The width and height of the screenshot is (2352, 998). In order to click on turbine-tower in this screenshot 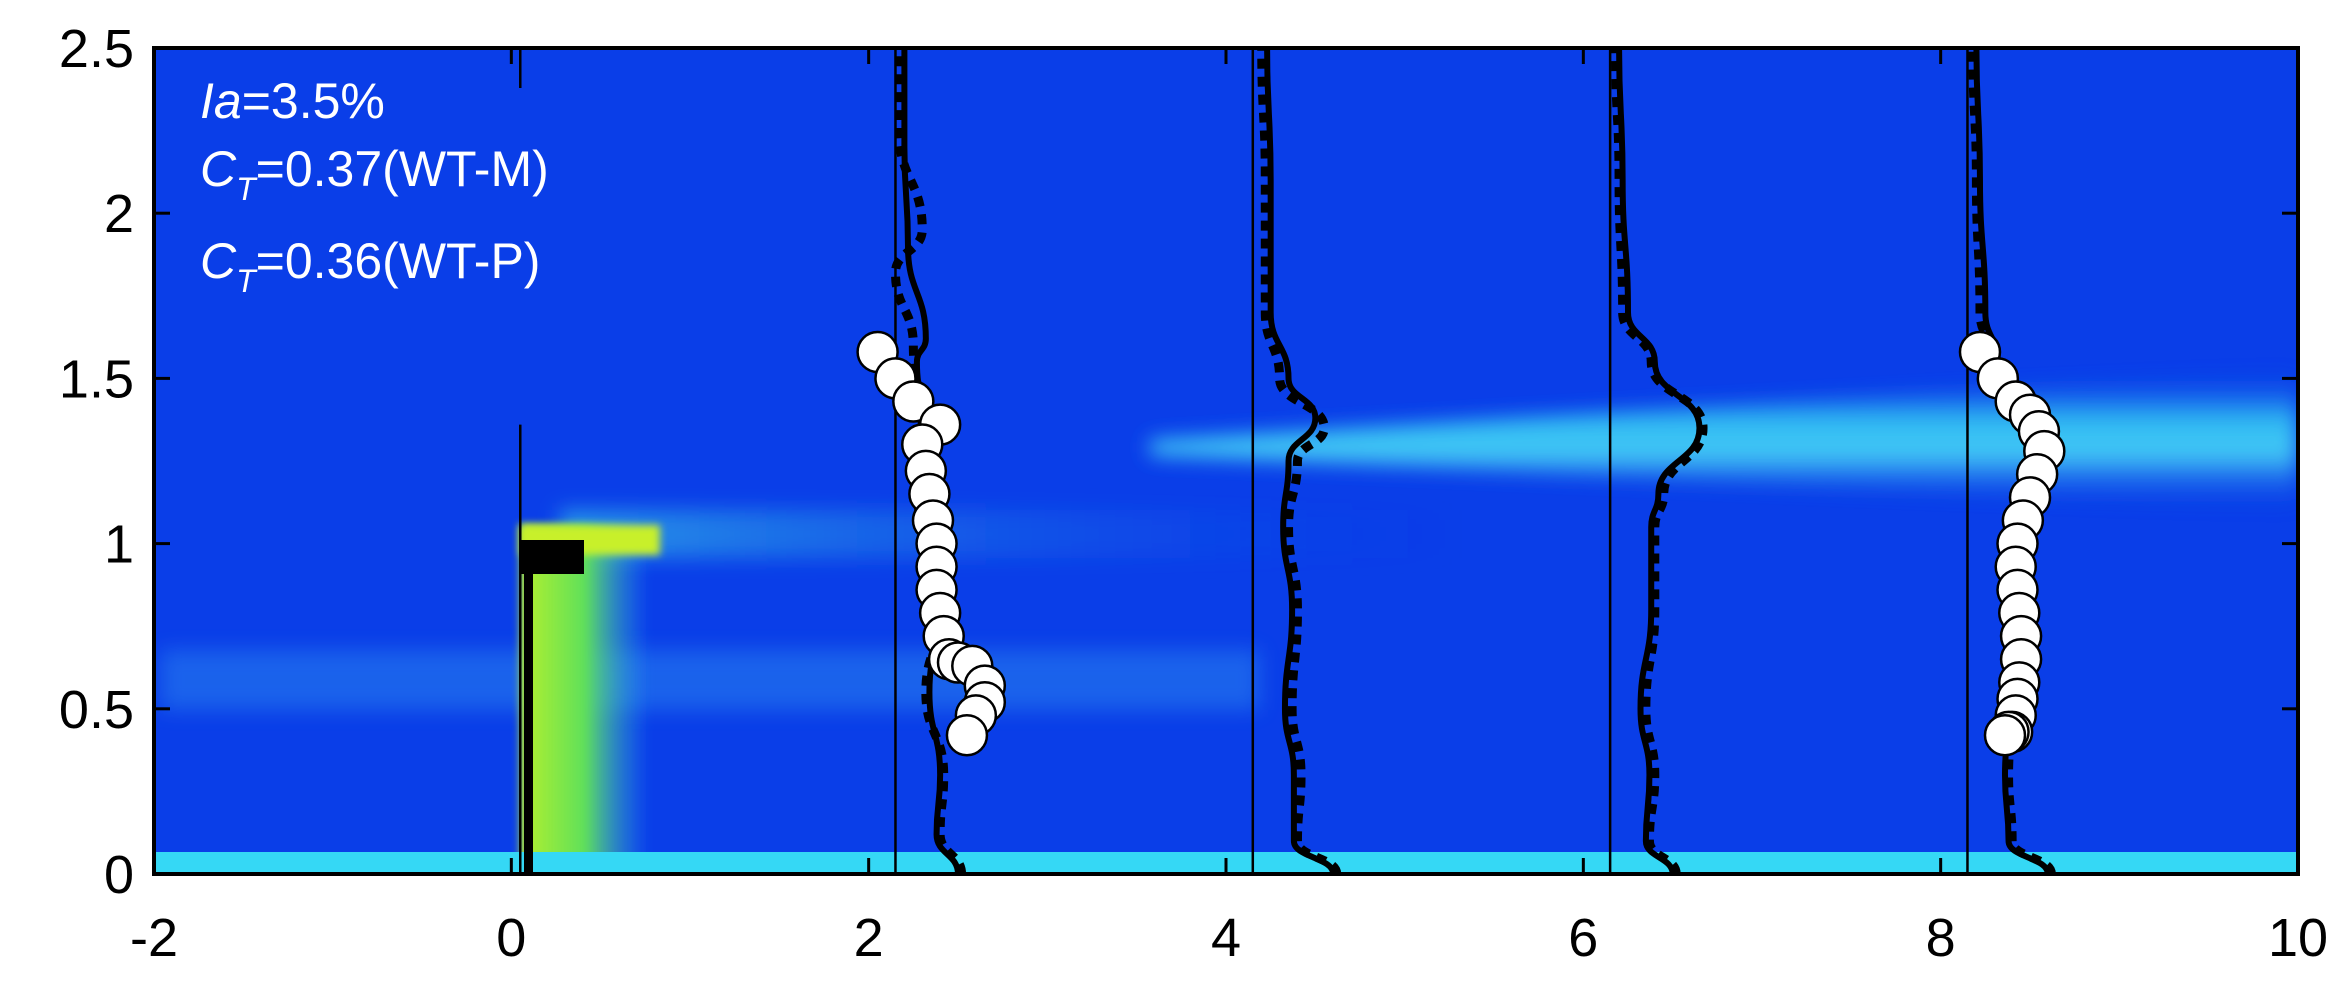, I will do `click(528, 707)`.